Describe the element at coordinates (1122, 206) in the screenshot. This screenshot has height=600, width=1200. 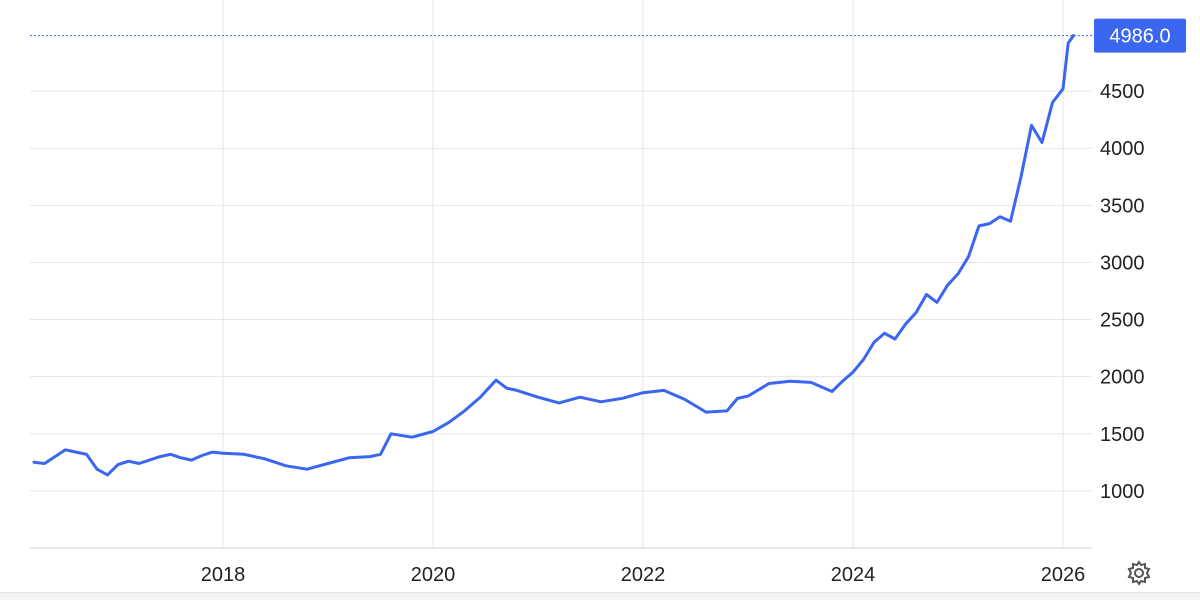
I see `y-tick-label: 3500` at that location.